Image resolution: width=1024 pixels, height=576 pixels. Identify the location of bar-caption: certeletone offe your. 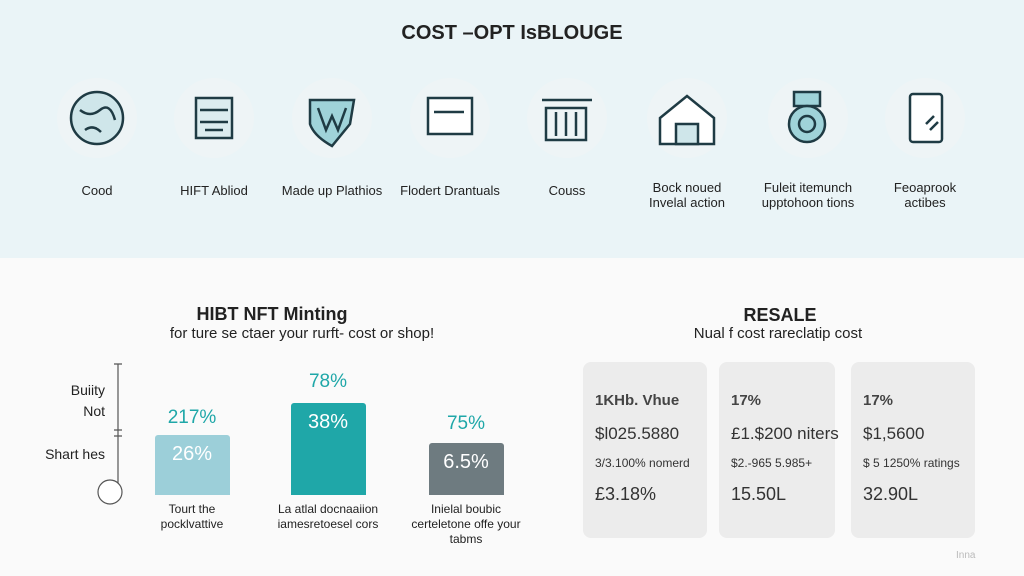
(466, 524).